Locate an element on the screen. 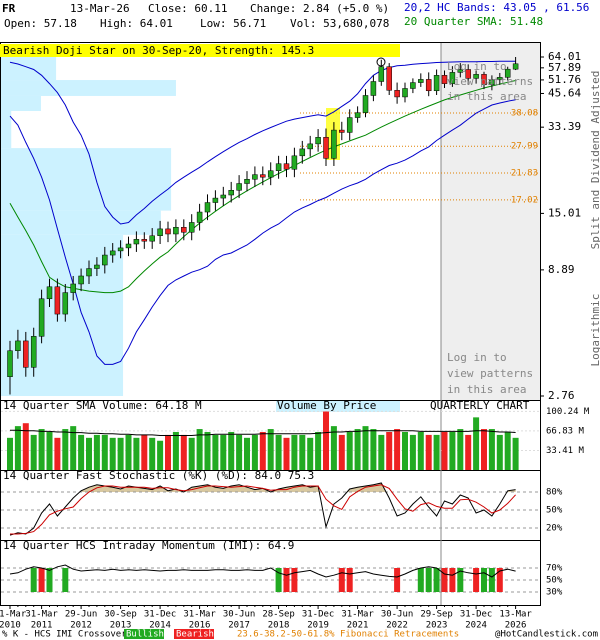 This screenshot has width=600, height=640. bullish-label: Bullish is located at coordinates (145, 635).